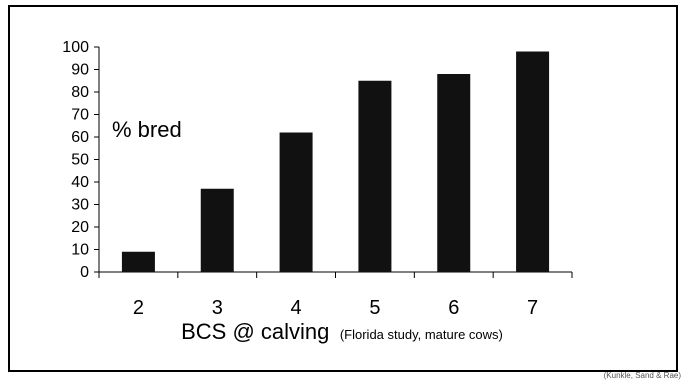 This screenshot has width=685, height=380. I want to click on y-tick-label: 10, so click(80, 250).